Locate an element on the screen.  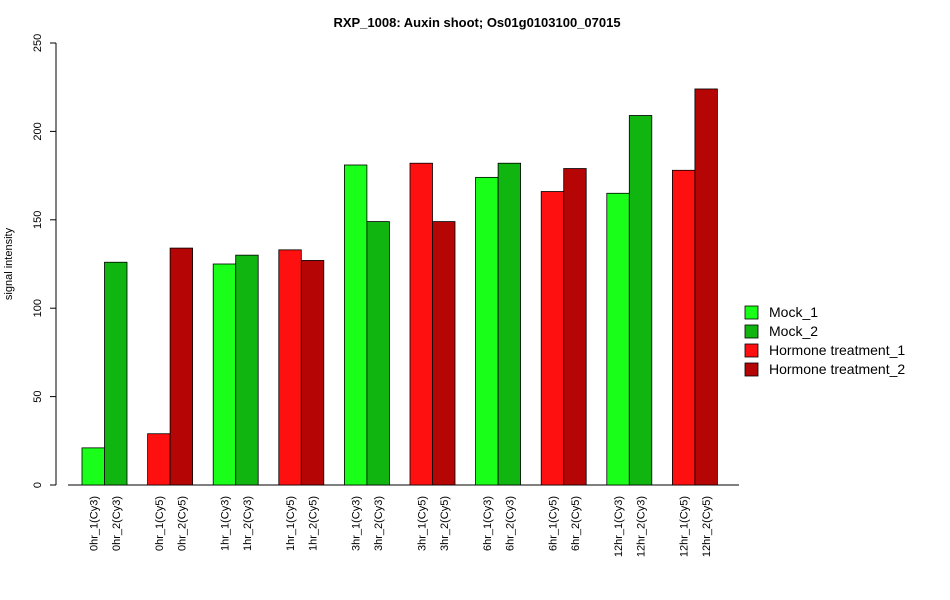
x-tick-label: 6hr_2(Cy3) is located at coordinates (510, 523).